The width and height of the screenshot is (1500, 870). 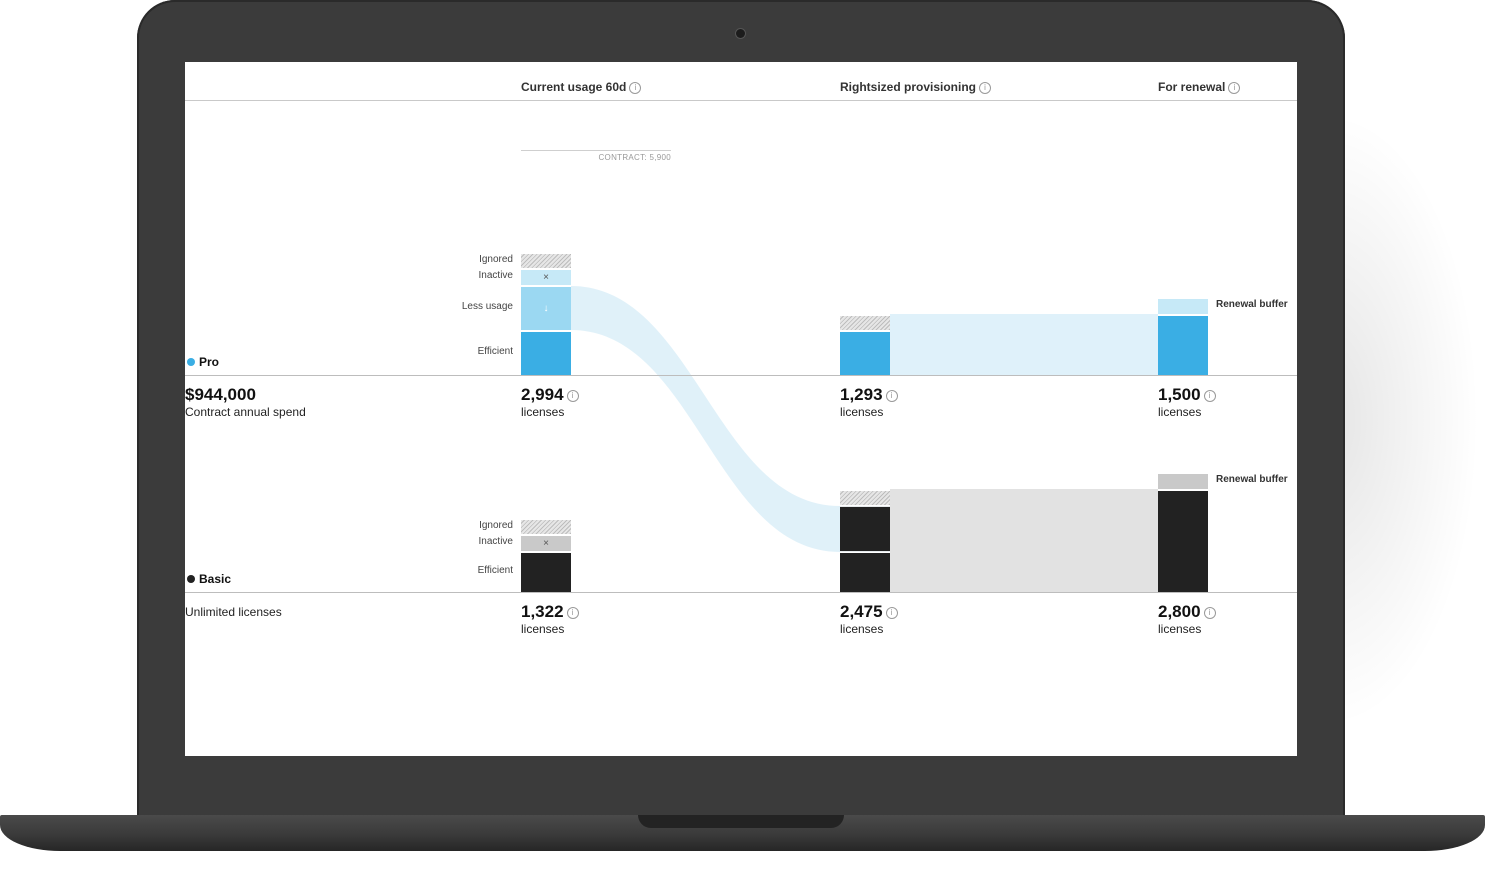 I want to click on basic-rightsized-ignored-bar, so click(x=865, y=498).